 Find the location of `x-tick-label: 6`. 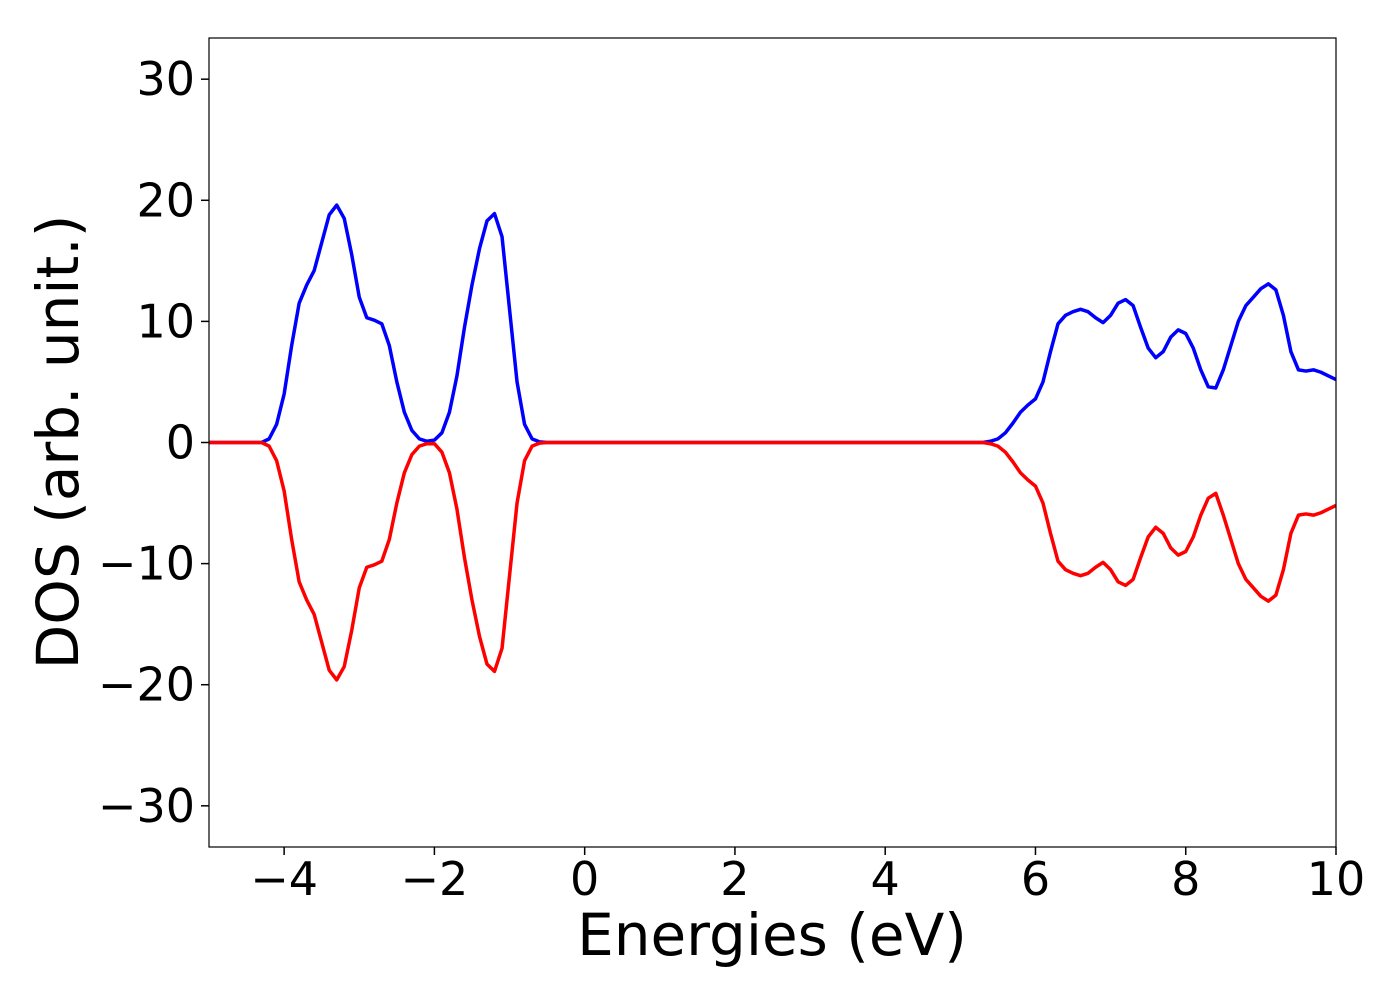

x-tick-label: 6 is located at coordinates (1035, 879).